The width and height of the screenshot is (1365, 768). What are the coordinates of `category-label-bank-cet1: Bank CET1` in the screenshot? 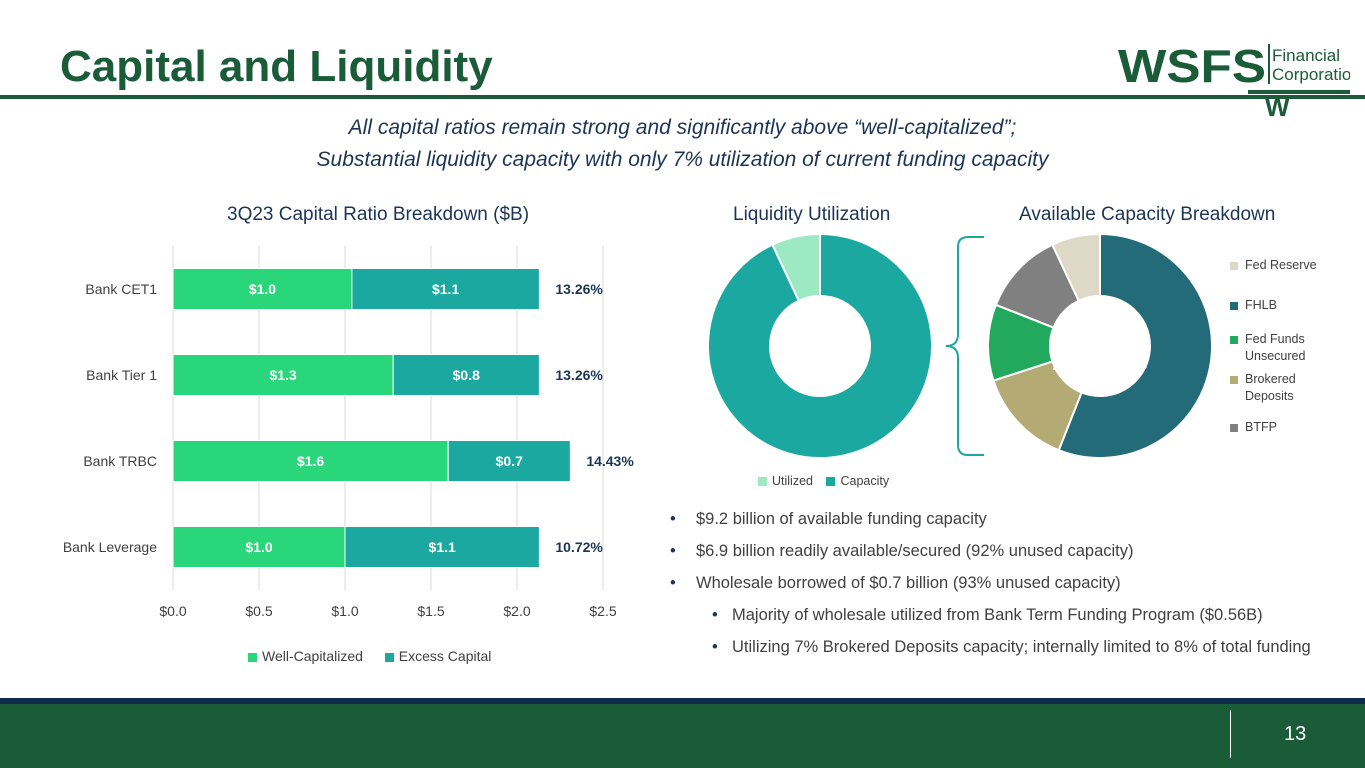 It's located at (121, 289).